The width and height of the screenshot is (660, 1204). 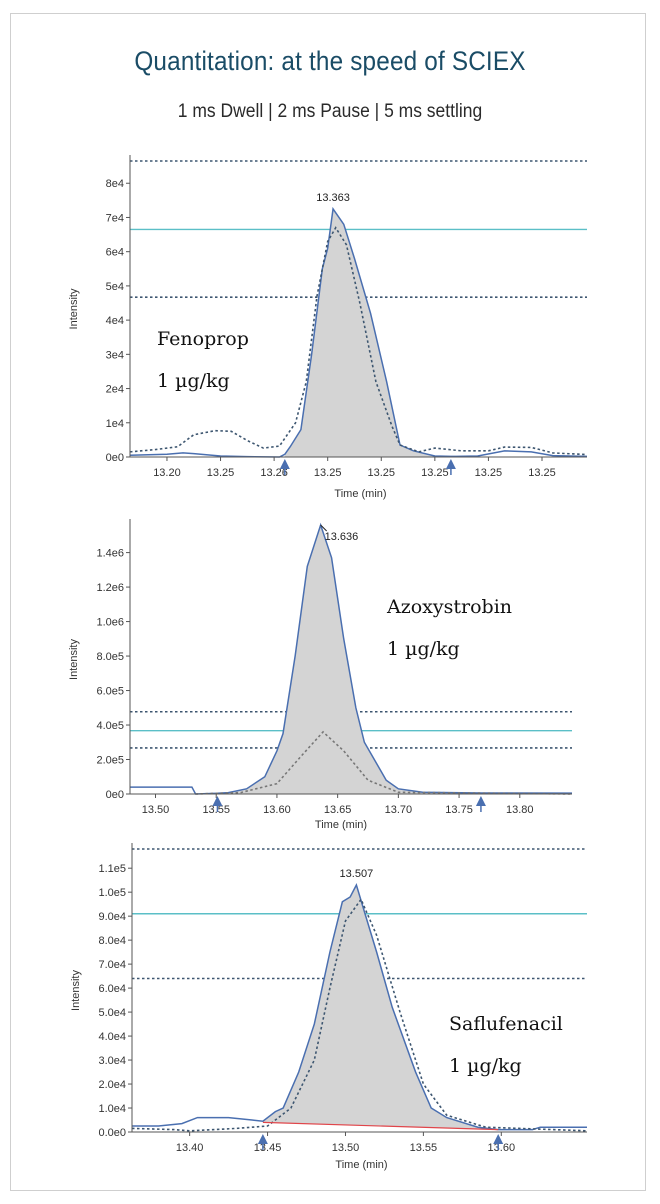 I want to click on y-tick-label: 0.0e0, so click(x=112, y=1133).